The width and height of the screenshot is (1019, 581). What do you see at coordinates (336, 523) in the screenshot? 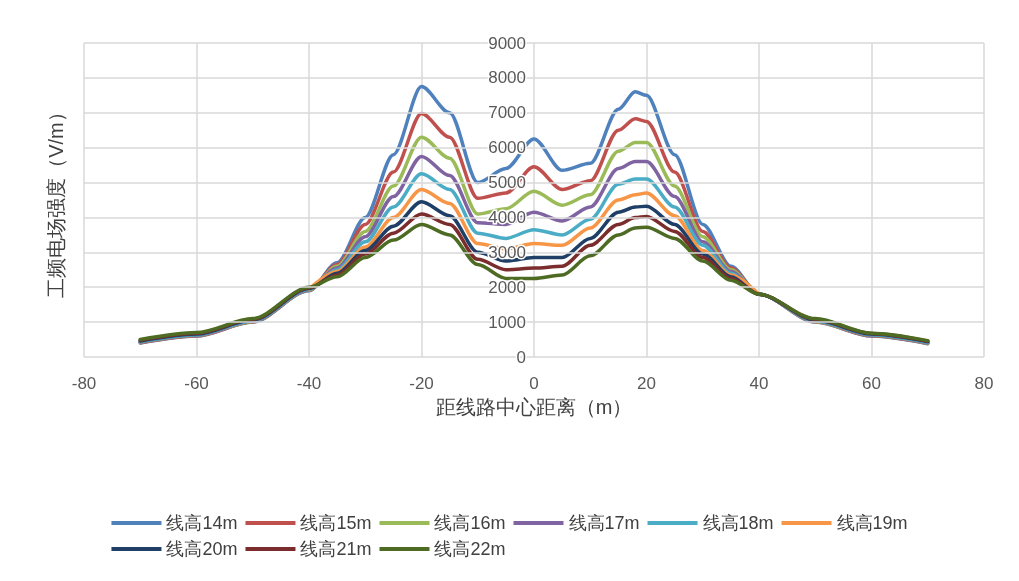
I see `legend-label: 线高15m` at bounding box center [336, 523].